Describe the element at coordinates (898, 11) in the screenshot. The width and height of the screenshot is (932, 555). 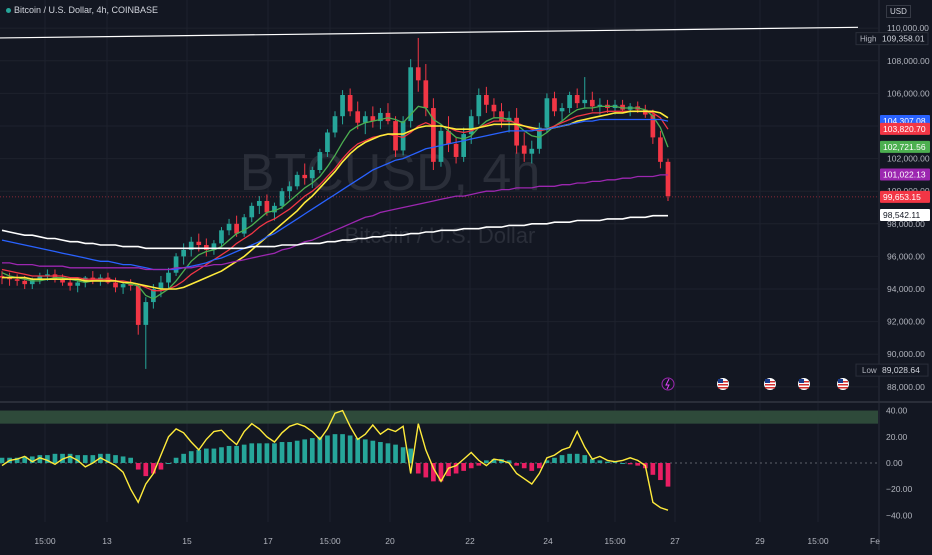
I see `currency-button: USD` at that location.